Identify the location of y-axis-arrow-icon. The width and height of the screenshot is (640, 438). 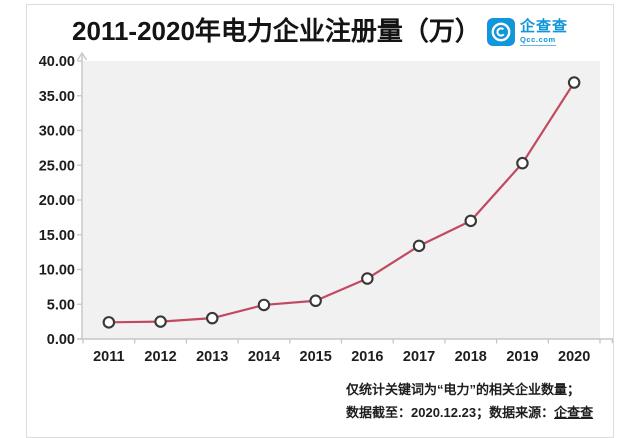
(82, 56).